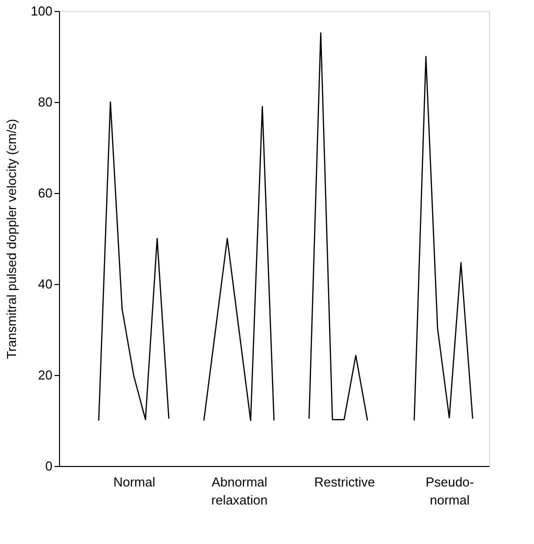  Describe the element at coordinates (450, 491) in the screenshot. I see `x-tick-label: Pseudo- normal` at that location.